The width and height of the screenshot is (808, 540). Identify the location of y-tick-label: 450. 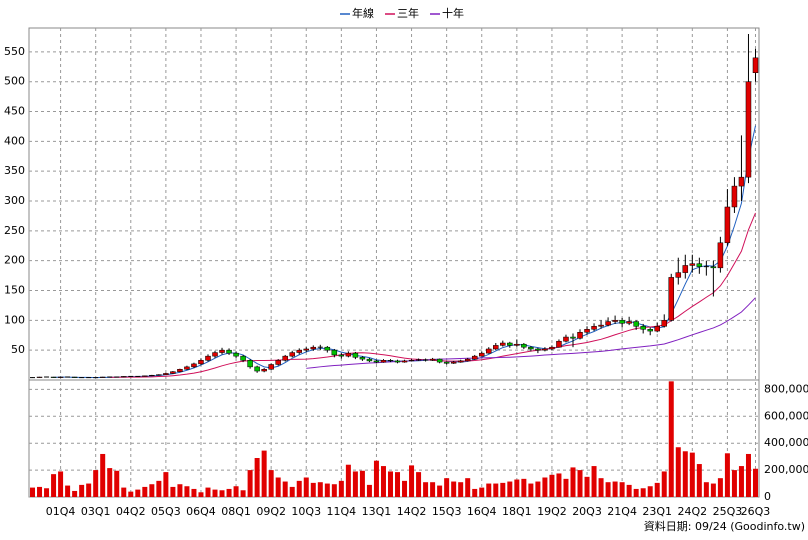
(14, 111).